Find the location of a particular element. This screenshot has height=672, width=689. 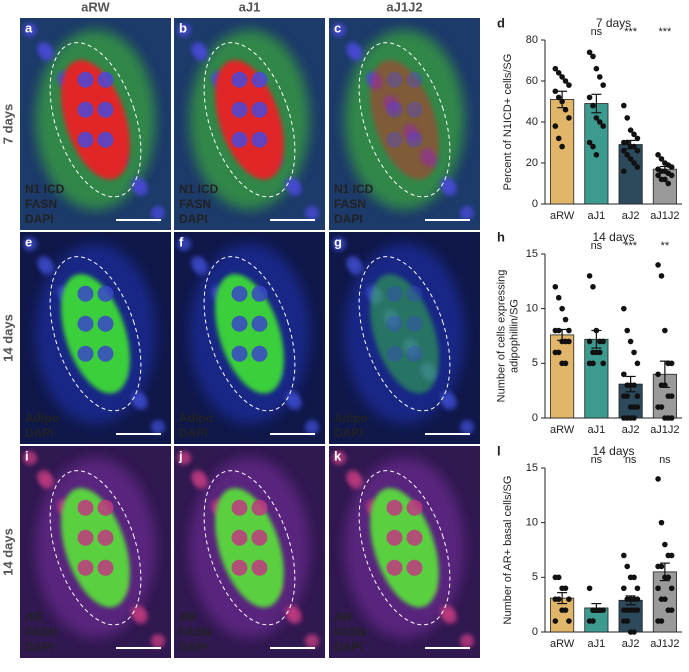

column-header: aJ1 is located at coordinates (250, 7).